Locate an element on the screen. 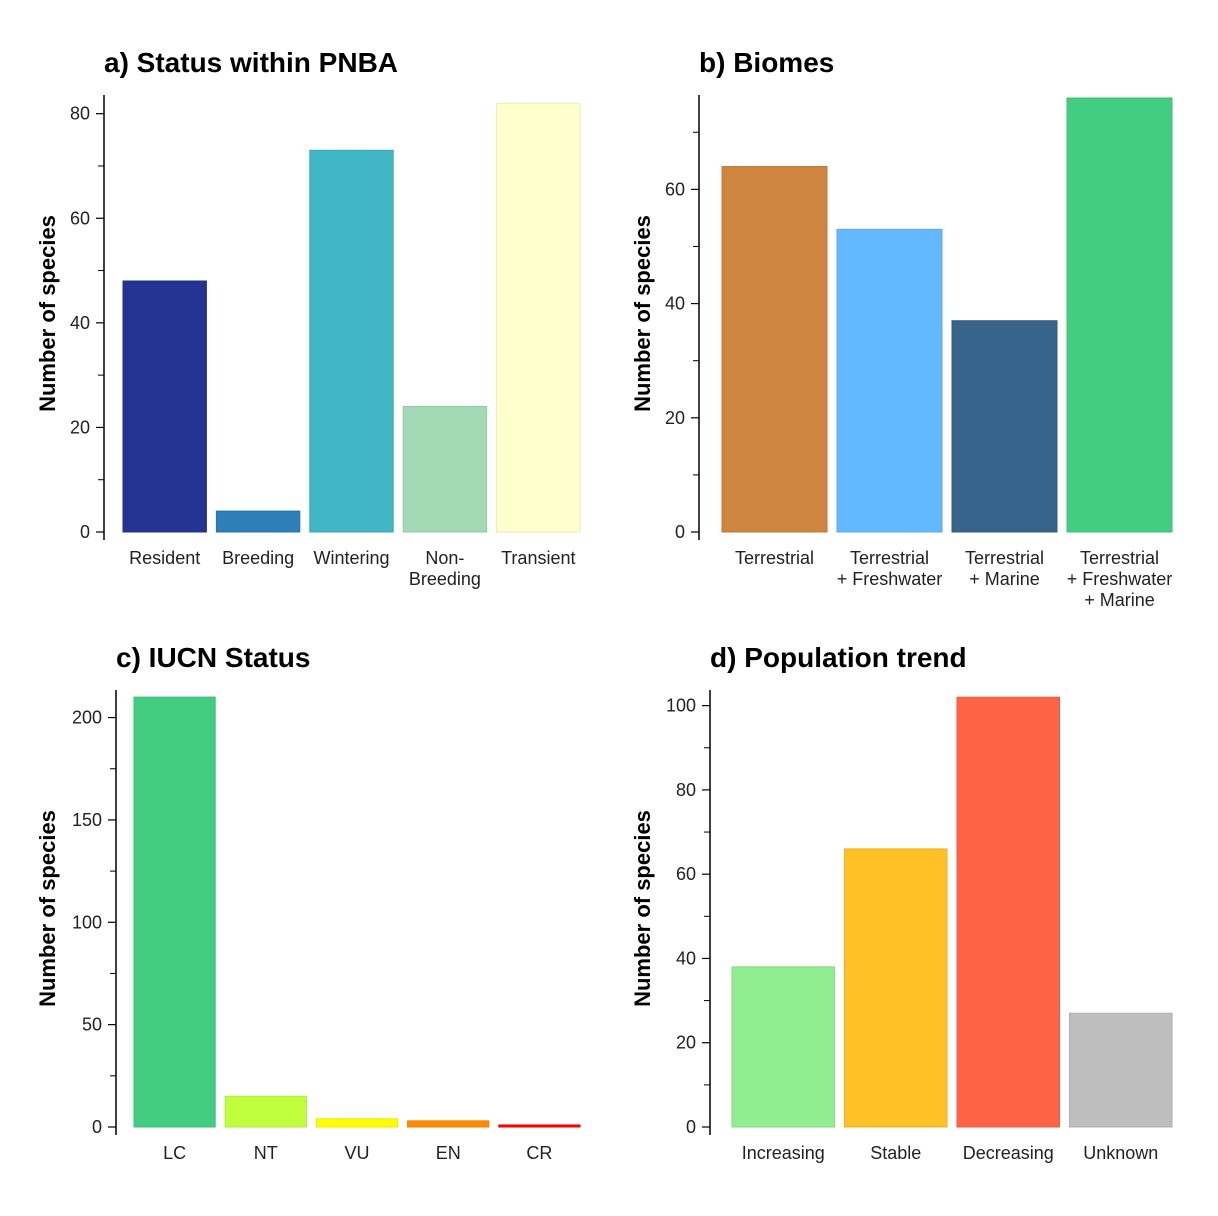 The height and width of the screenshot is (1216, 1218). x-tick-label-line: LC is located at coordinates (174, 1153).